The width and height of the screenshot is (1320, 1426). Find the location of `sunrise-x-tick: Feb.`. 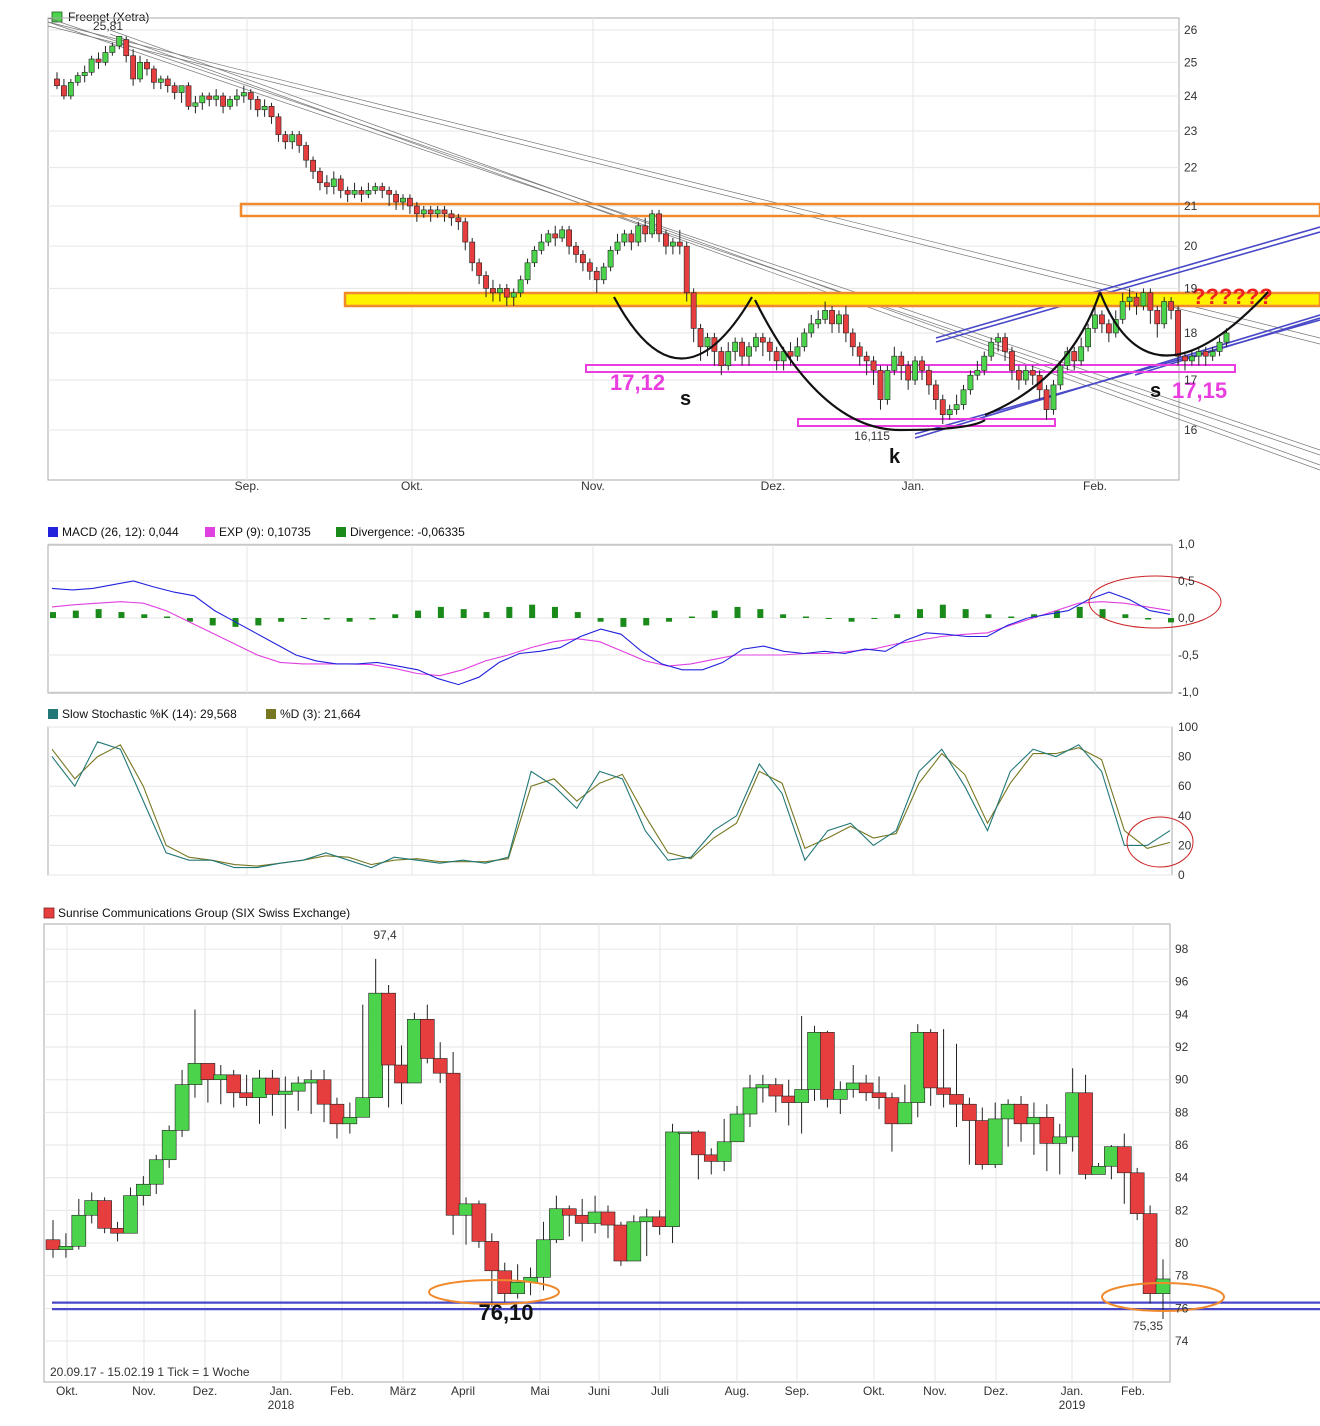

sunrise-x-tick: Feb. is located at coordinates (1133, 1391).